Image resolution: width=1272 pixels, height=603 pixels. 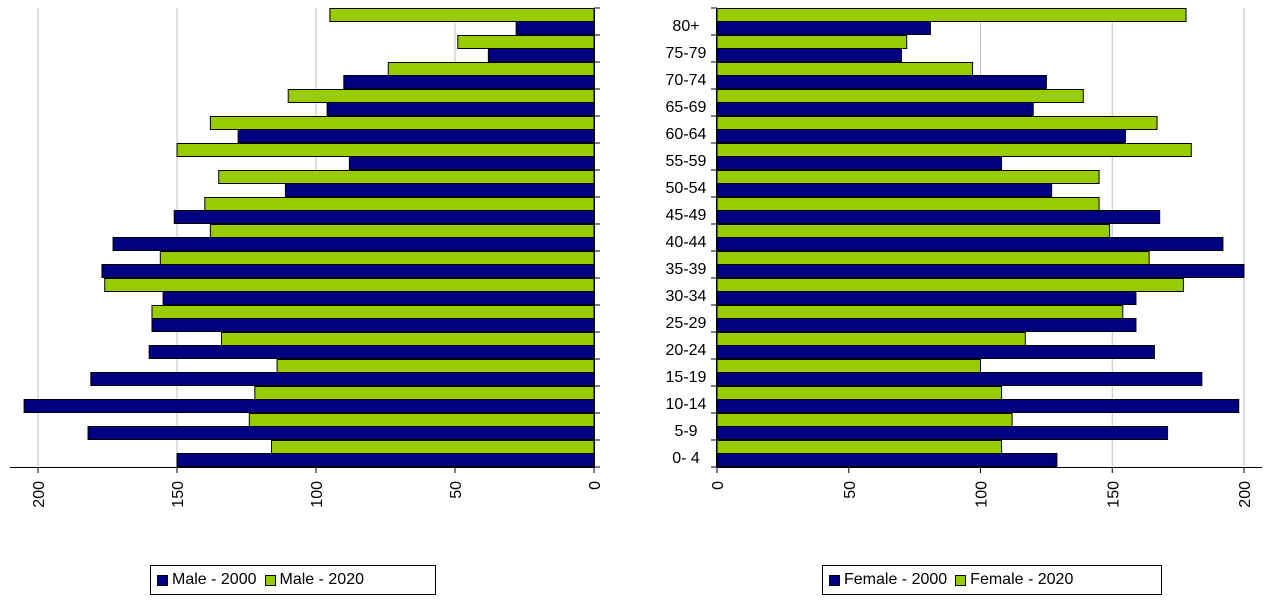 I want to click on age-group-label: 55-59, so click(x=686, y=161).